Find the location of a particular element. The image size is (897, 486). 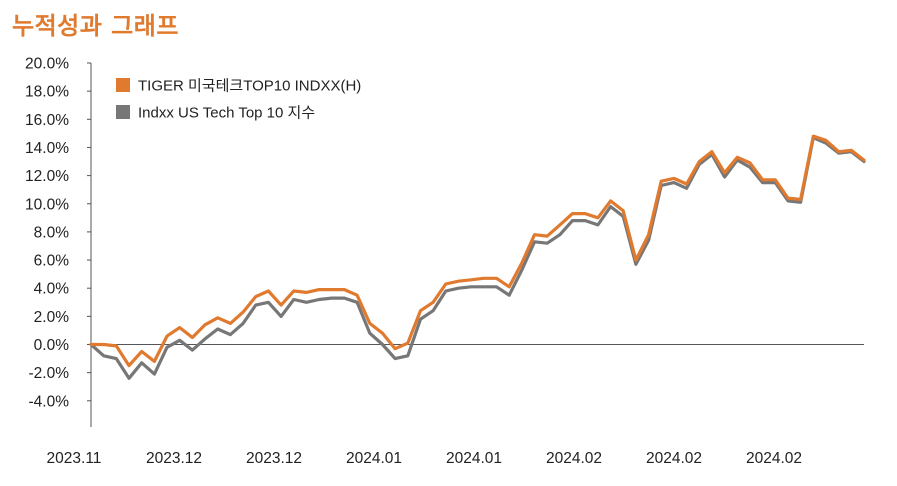

y-tick-label: 14.0% is located at coordinates (47, 148).